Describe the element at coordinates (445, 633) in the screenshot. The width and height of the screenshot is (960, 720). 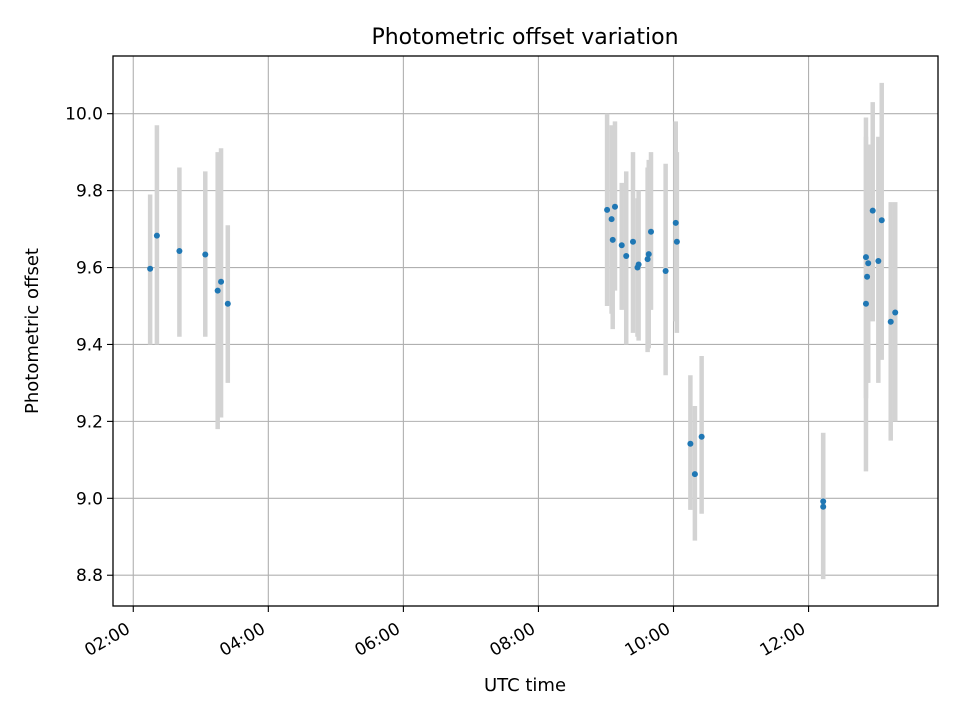
I see `x-axis: 02:00 04:00 06:00 08:00 10:00 12:00` at that location.